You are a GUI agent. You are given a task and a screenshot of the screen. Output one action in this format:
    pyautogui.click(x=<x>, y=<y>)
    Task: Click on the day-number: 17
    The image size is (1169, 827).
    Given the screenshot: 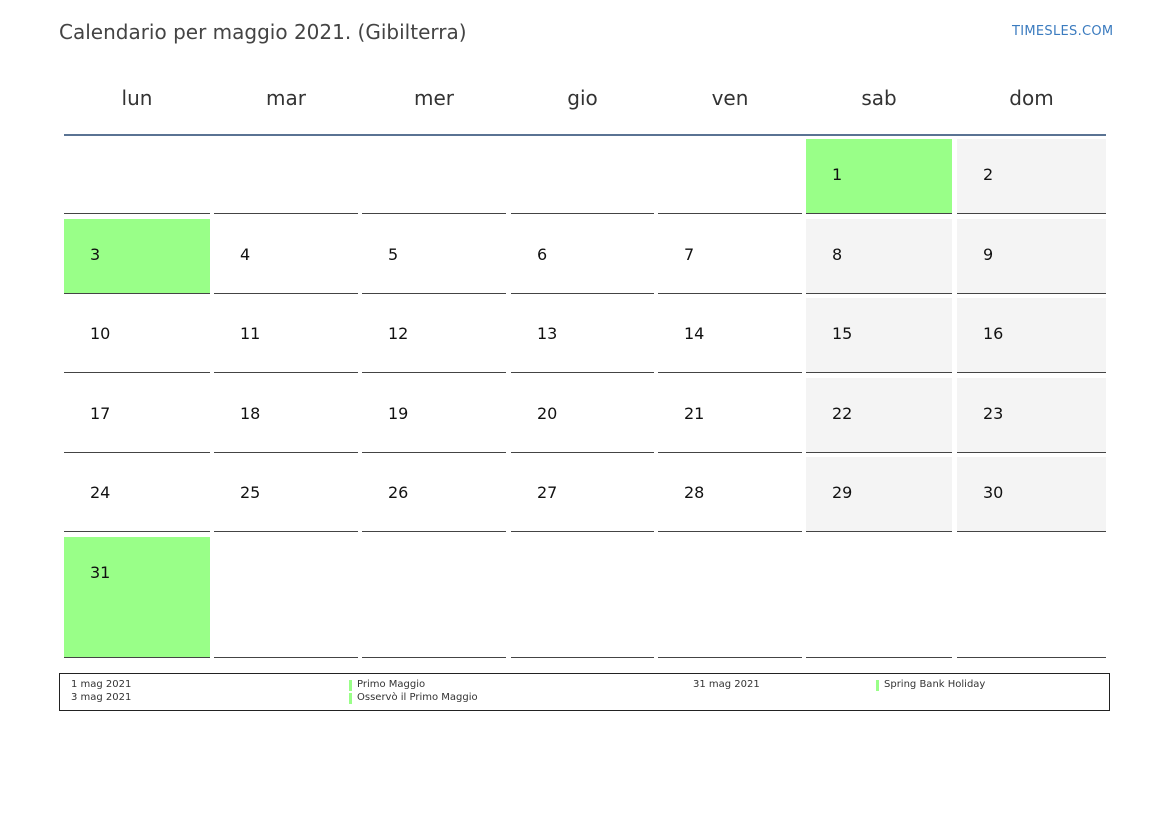 What is the action you would take?
    pyautogui.click(x=100, y=413)
    